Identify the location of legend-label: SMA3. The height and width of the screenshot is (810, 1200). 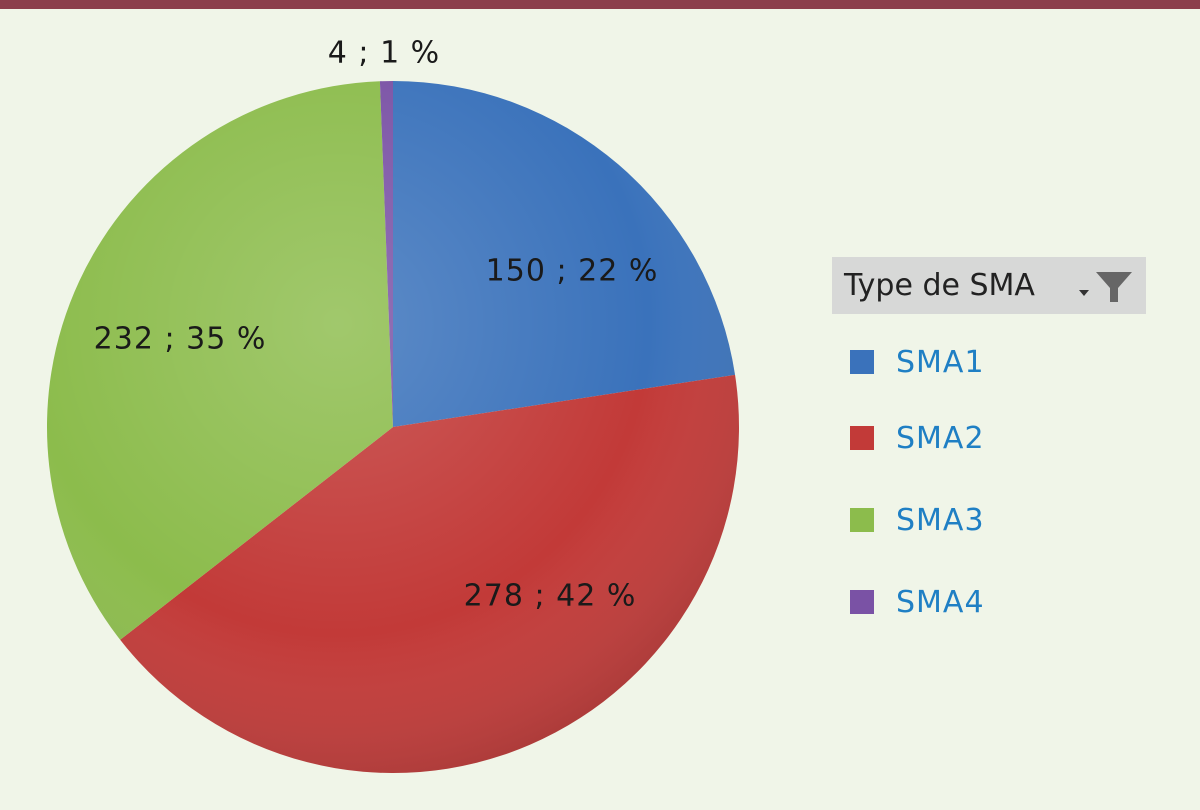
(940, 520).